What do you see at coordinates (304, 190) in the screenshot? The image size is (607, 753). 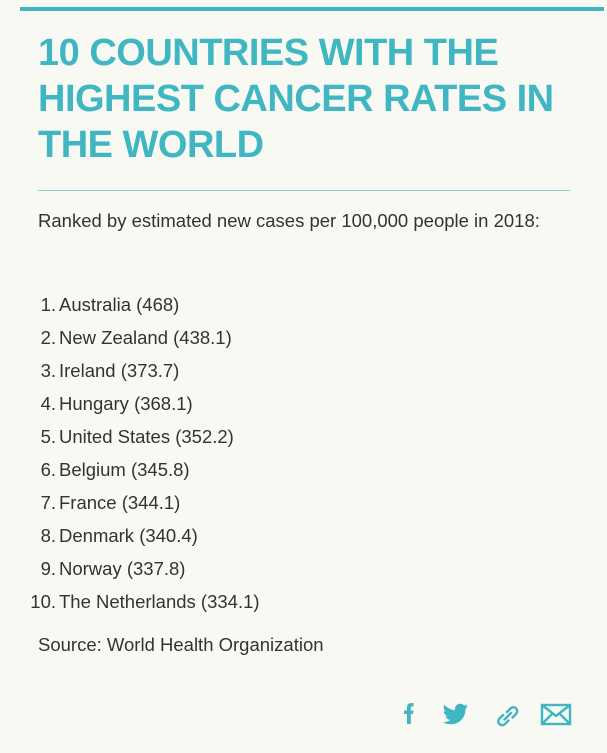 I see `divider` at bounding box center [304, 190].